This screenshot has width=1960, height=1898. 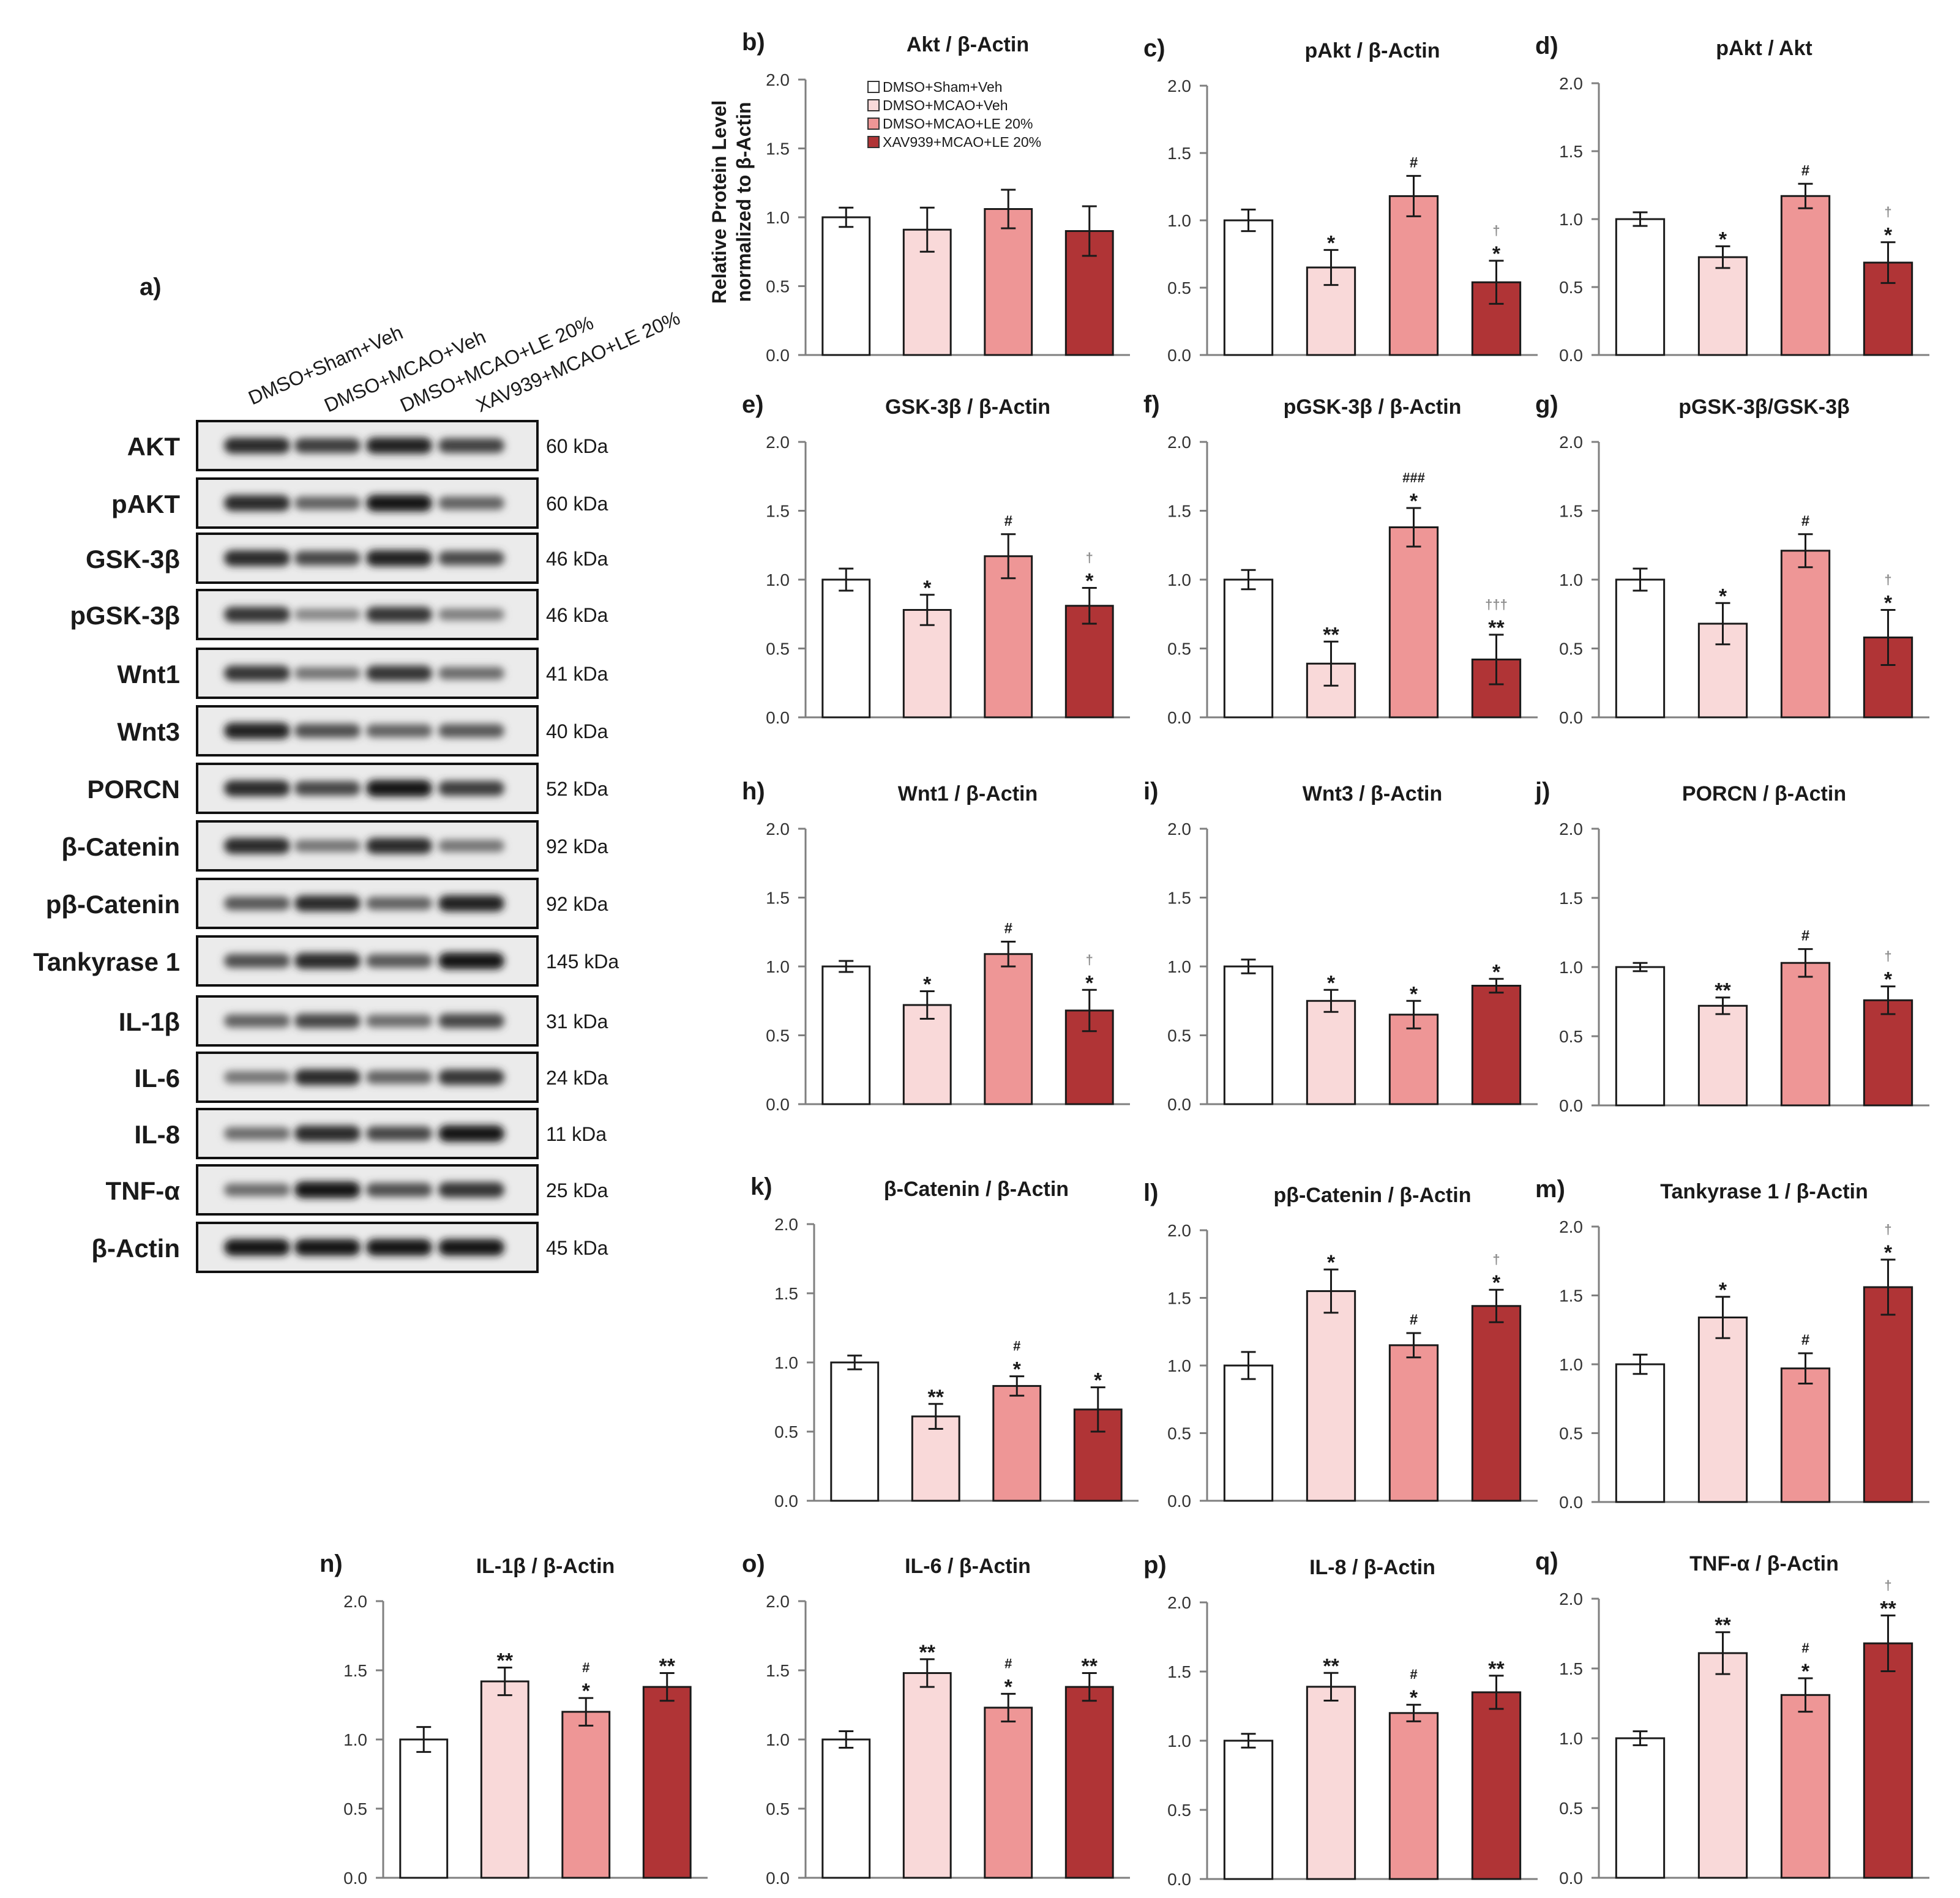 What do you see at coordinates (577, 615) in the screenshot?
I see `blot-kda-label: 46 kDa` at bounding box center [577, 615].